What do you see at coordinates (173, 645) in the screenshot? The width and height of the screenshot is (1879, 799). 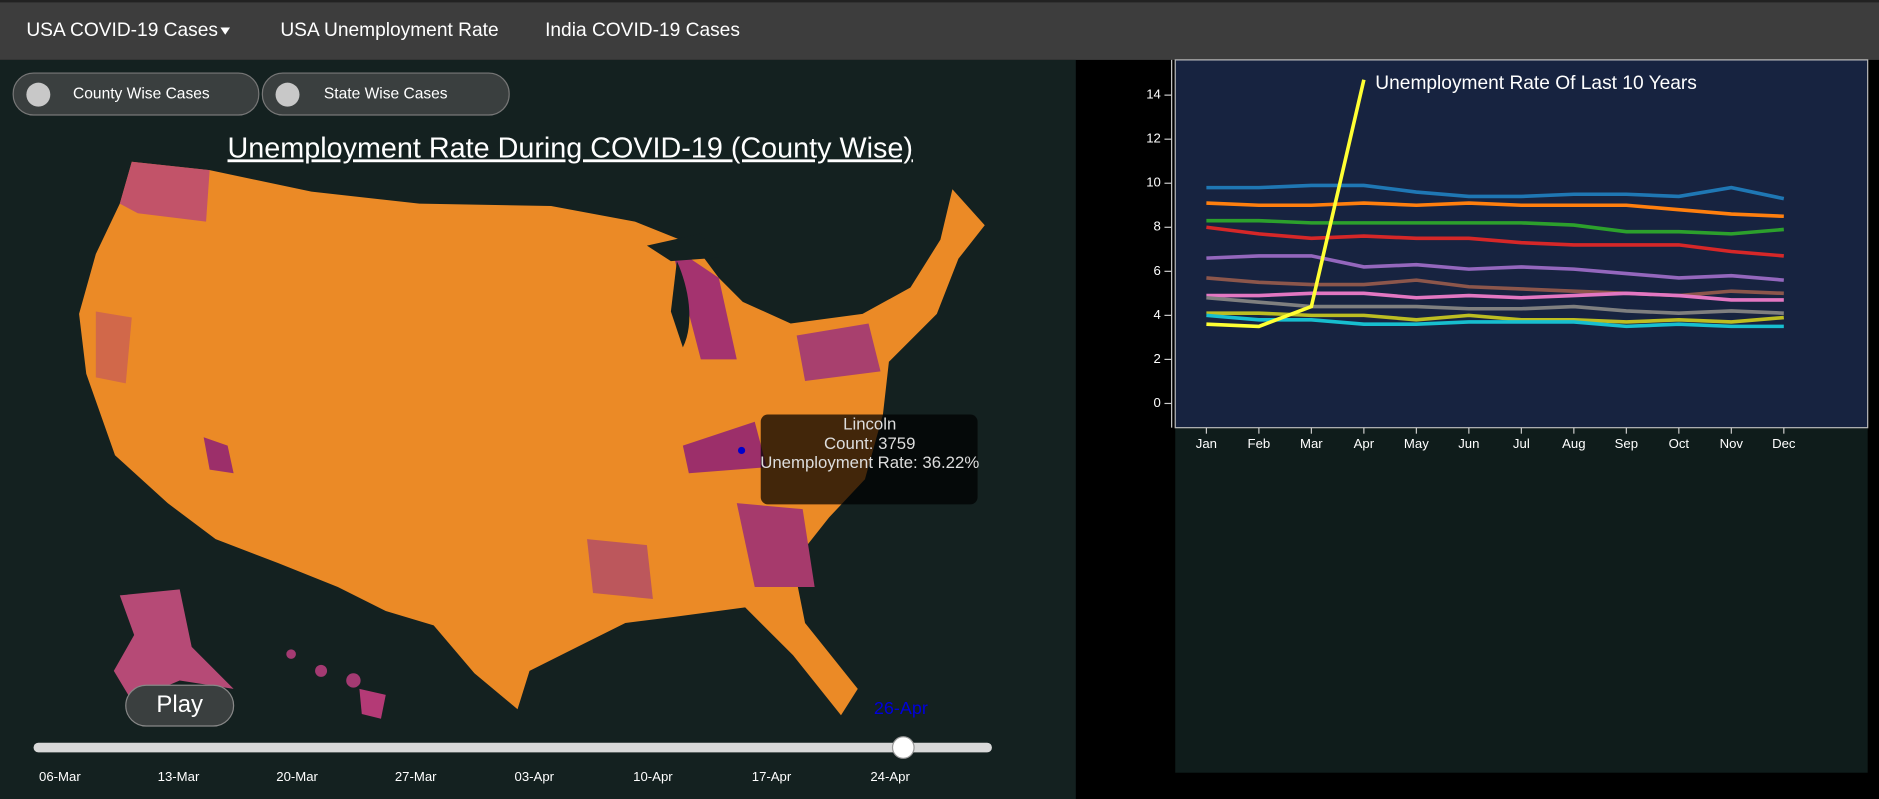 I see `alaska` at bounding box center [173, 645].